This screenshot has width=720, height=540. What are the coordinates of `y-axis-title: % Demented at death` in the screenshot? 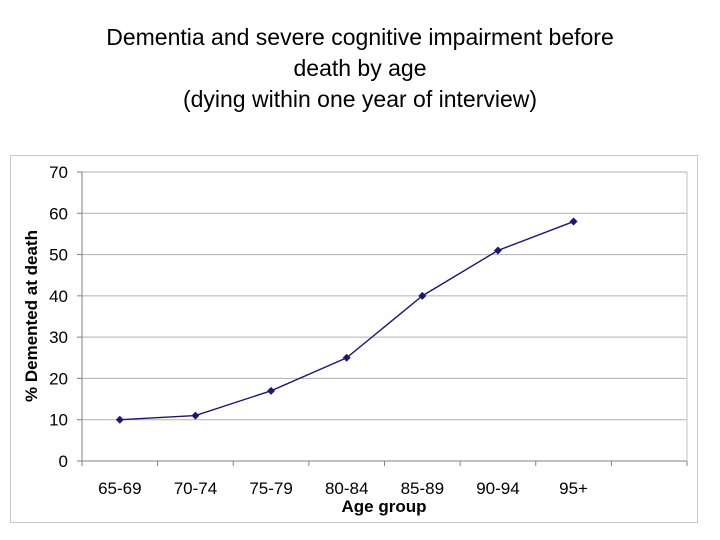 It's located at (31, 316).